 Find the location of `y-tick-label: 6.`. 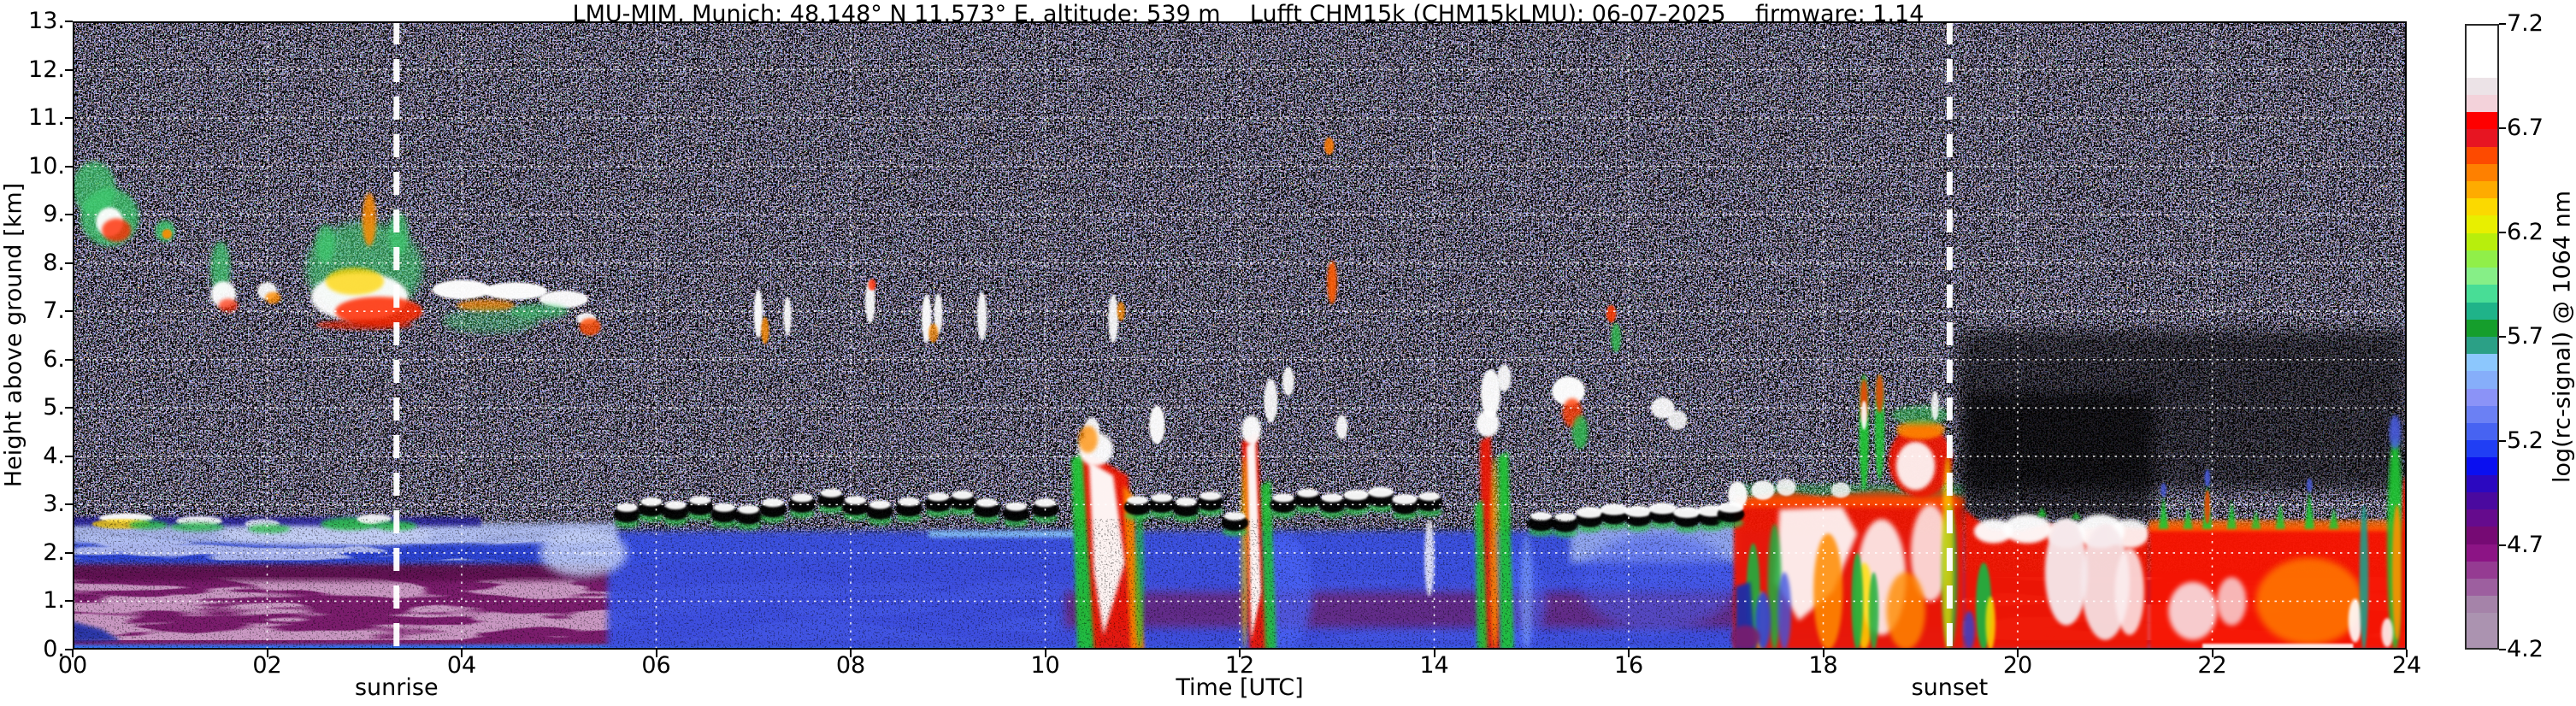

y-tick-label: 6. is located at coordinates (54, 359).